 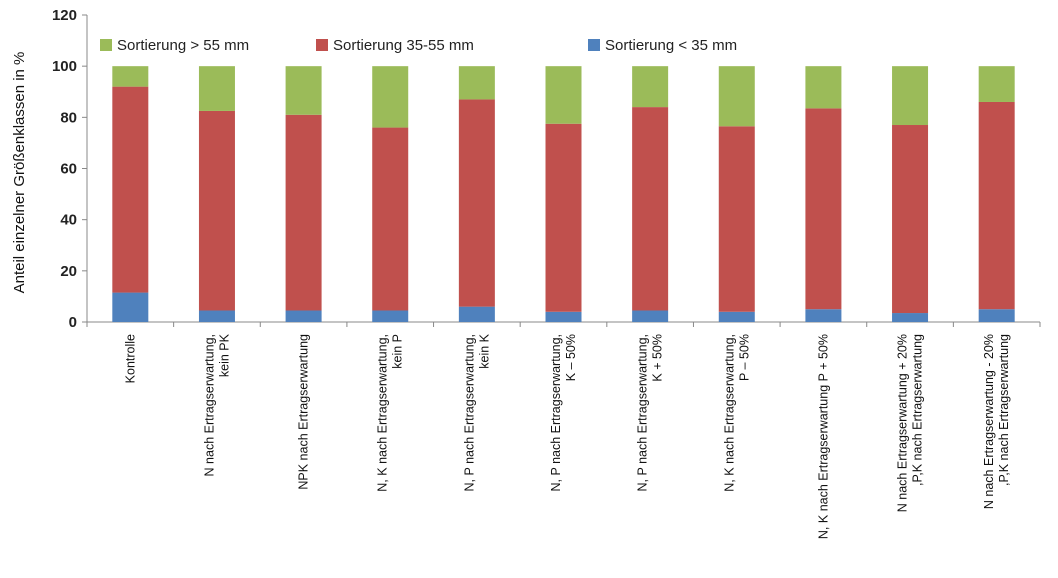 I want to click on y-tick-label: 20, so click(x=68, y=271).